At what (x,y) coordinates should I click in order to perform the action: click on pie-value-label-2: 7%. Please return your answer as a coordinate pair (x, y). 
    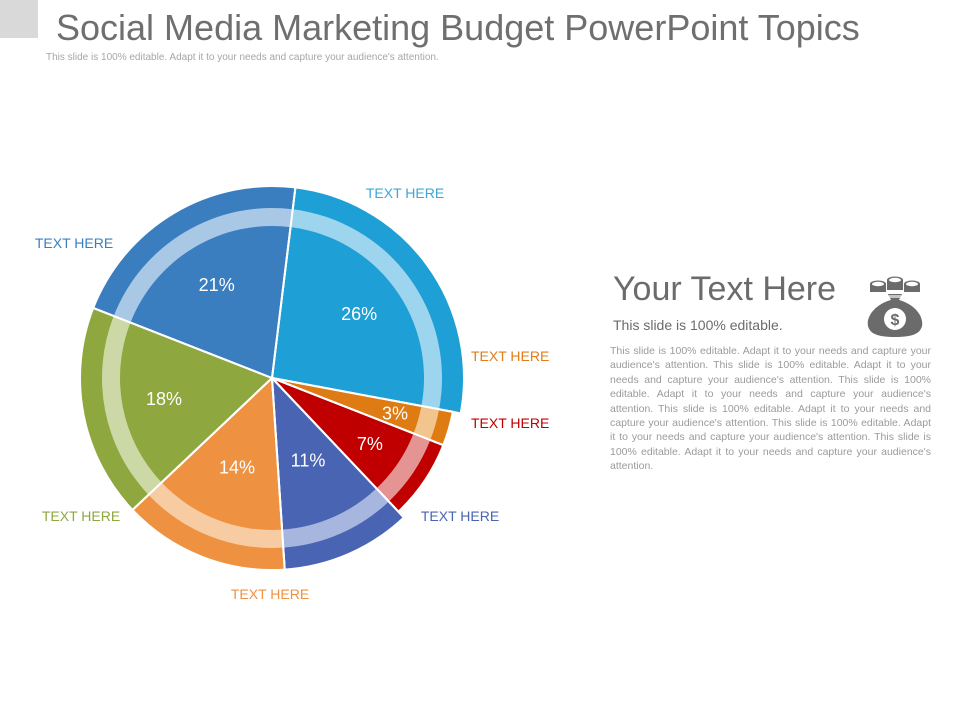
    Looking at the image, I should click on (370, 444).